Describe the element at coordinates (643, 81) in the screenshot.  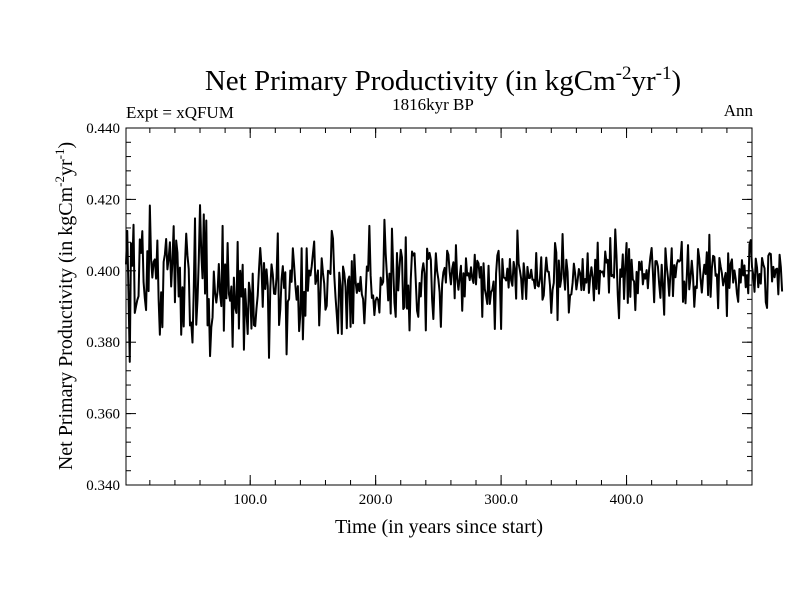
I see `chart-title-mid: yr` at that location.